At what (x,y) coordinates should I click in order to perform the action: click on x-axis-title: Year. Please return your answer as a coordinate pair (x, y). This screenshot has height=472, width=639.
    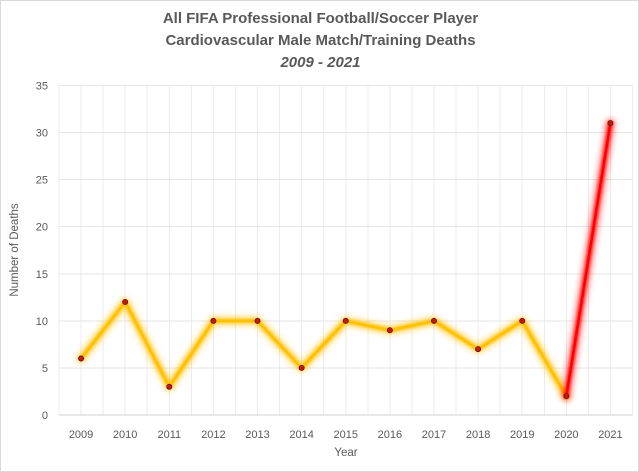
    Looking at the image, I should click on (346, 453).